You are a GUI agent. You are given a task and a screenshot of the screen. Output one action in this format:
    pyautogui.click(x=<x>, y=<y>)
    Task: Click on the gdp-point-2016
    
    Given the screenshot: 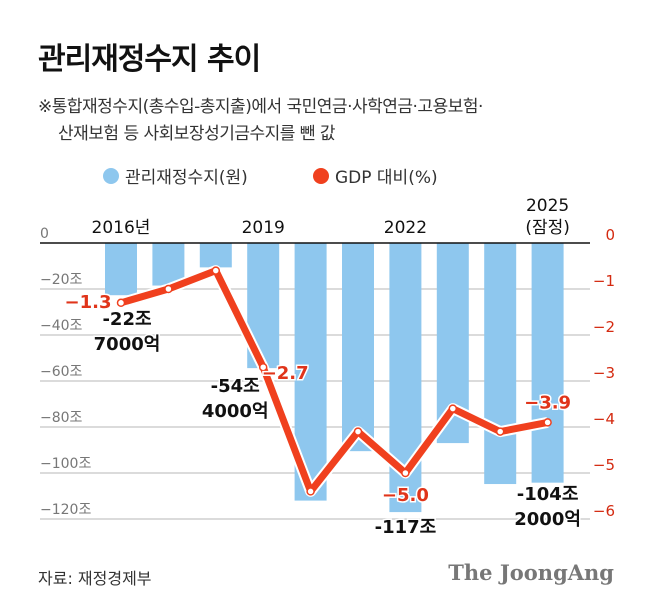 What is the action you would take?
    pyautogui.click(x=121, y=303)
    